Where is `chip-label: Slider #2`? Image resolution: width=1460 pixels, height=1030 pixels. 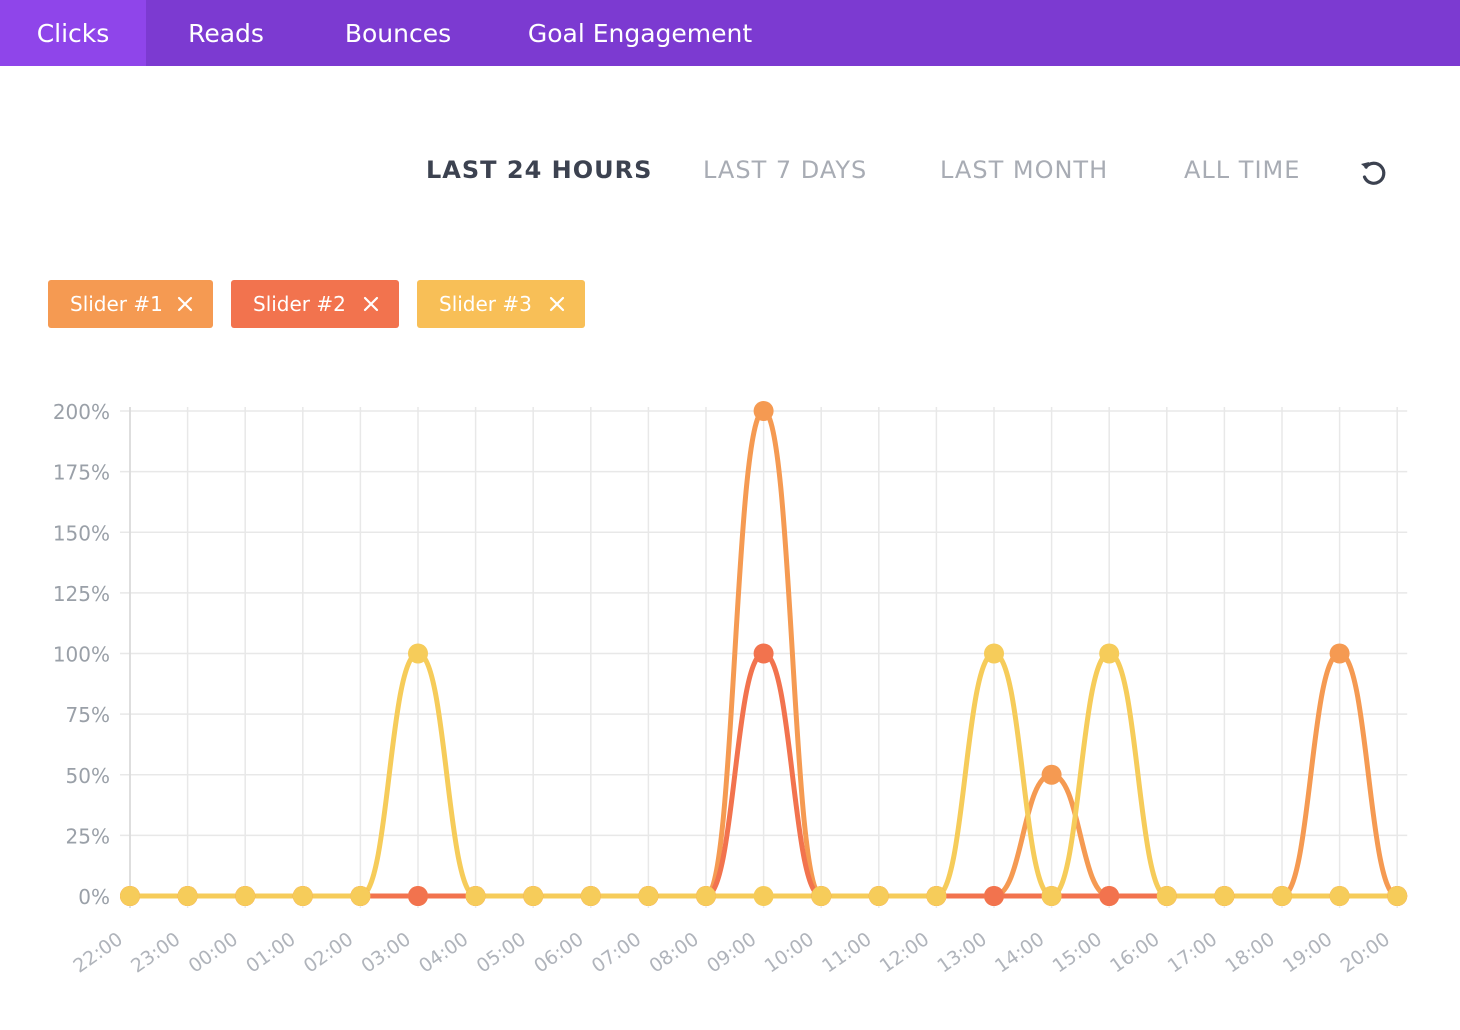 chip-label: Slider #2 is located at coordinates (299, 304).